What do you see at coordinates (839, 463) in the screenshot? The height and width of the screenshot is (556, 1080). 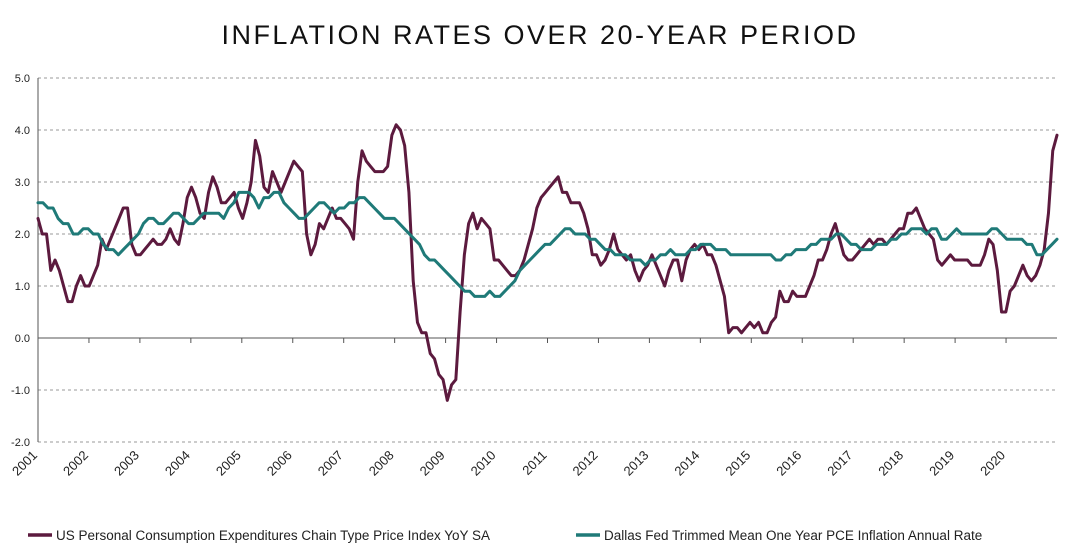 I see `x-tick-label: 2017` at bounding box center [839, 463].